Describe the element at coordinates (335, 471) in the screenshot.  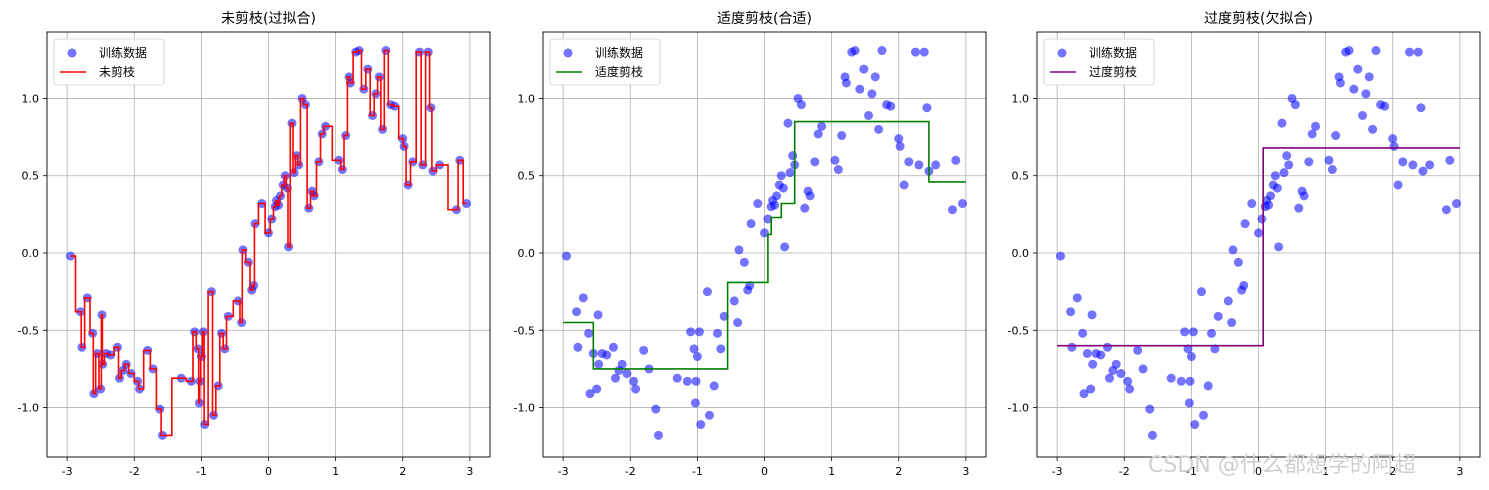
I see `x-tick-label: 1` at that location.